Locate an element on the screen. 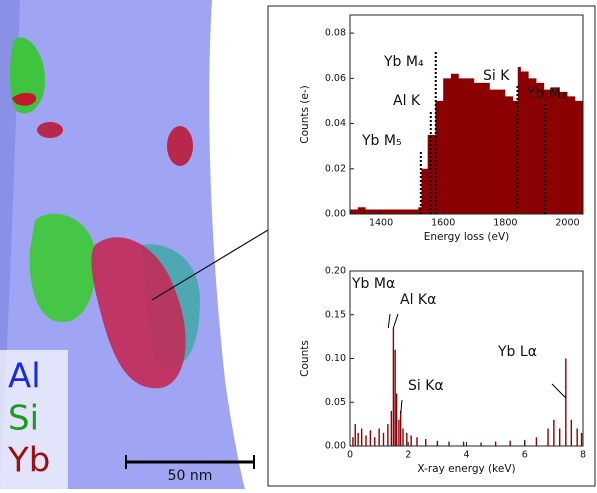  pointer-line is located at coordinates (210, 265).